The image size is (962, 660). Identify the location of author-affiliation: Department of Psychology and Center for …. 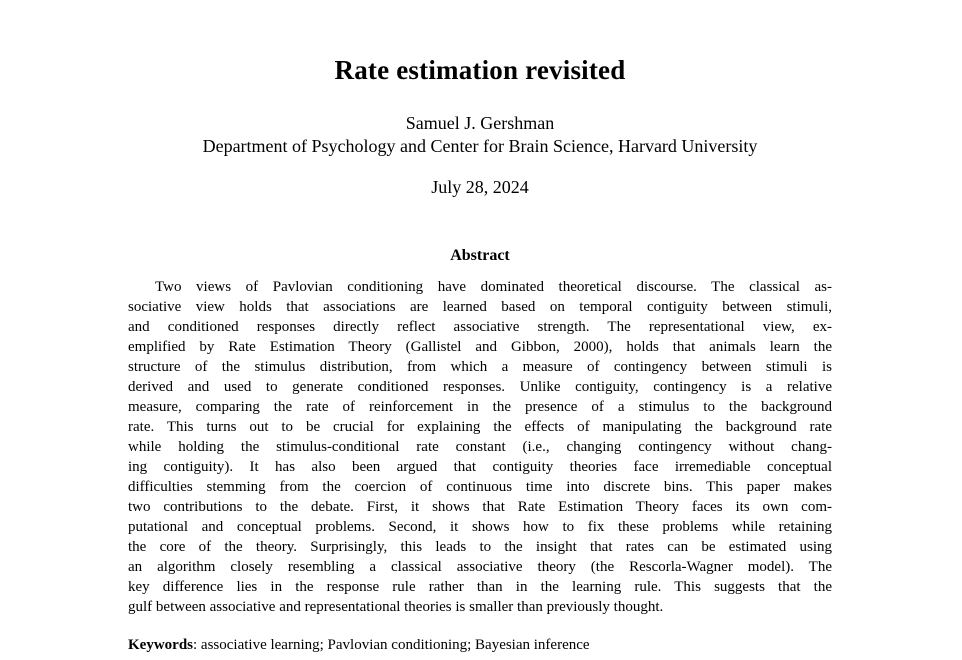
(480, 146).